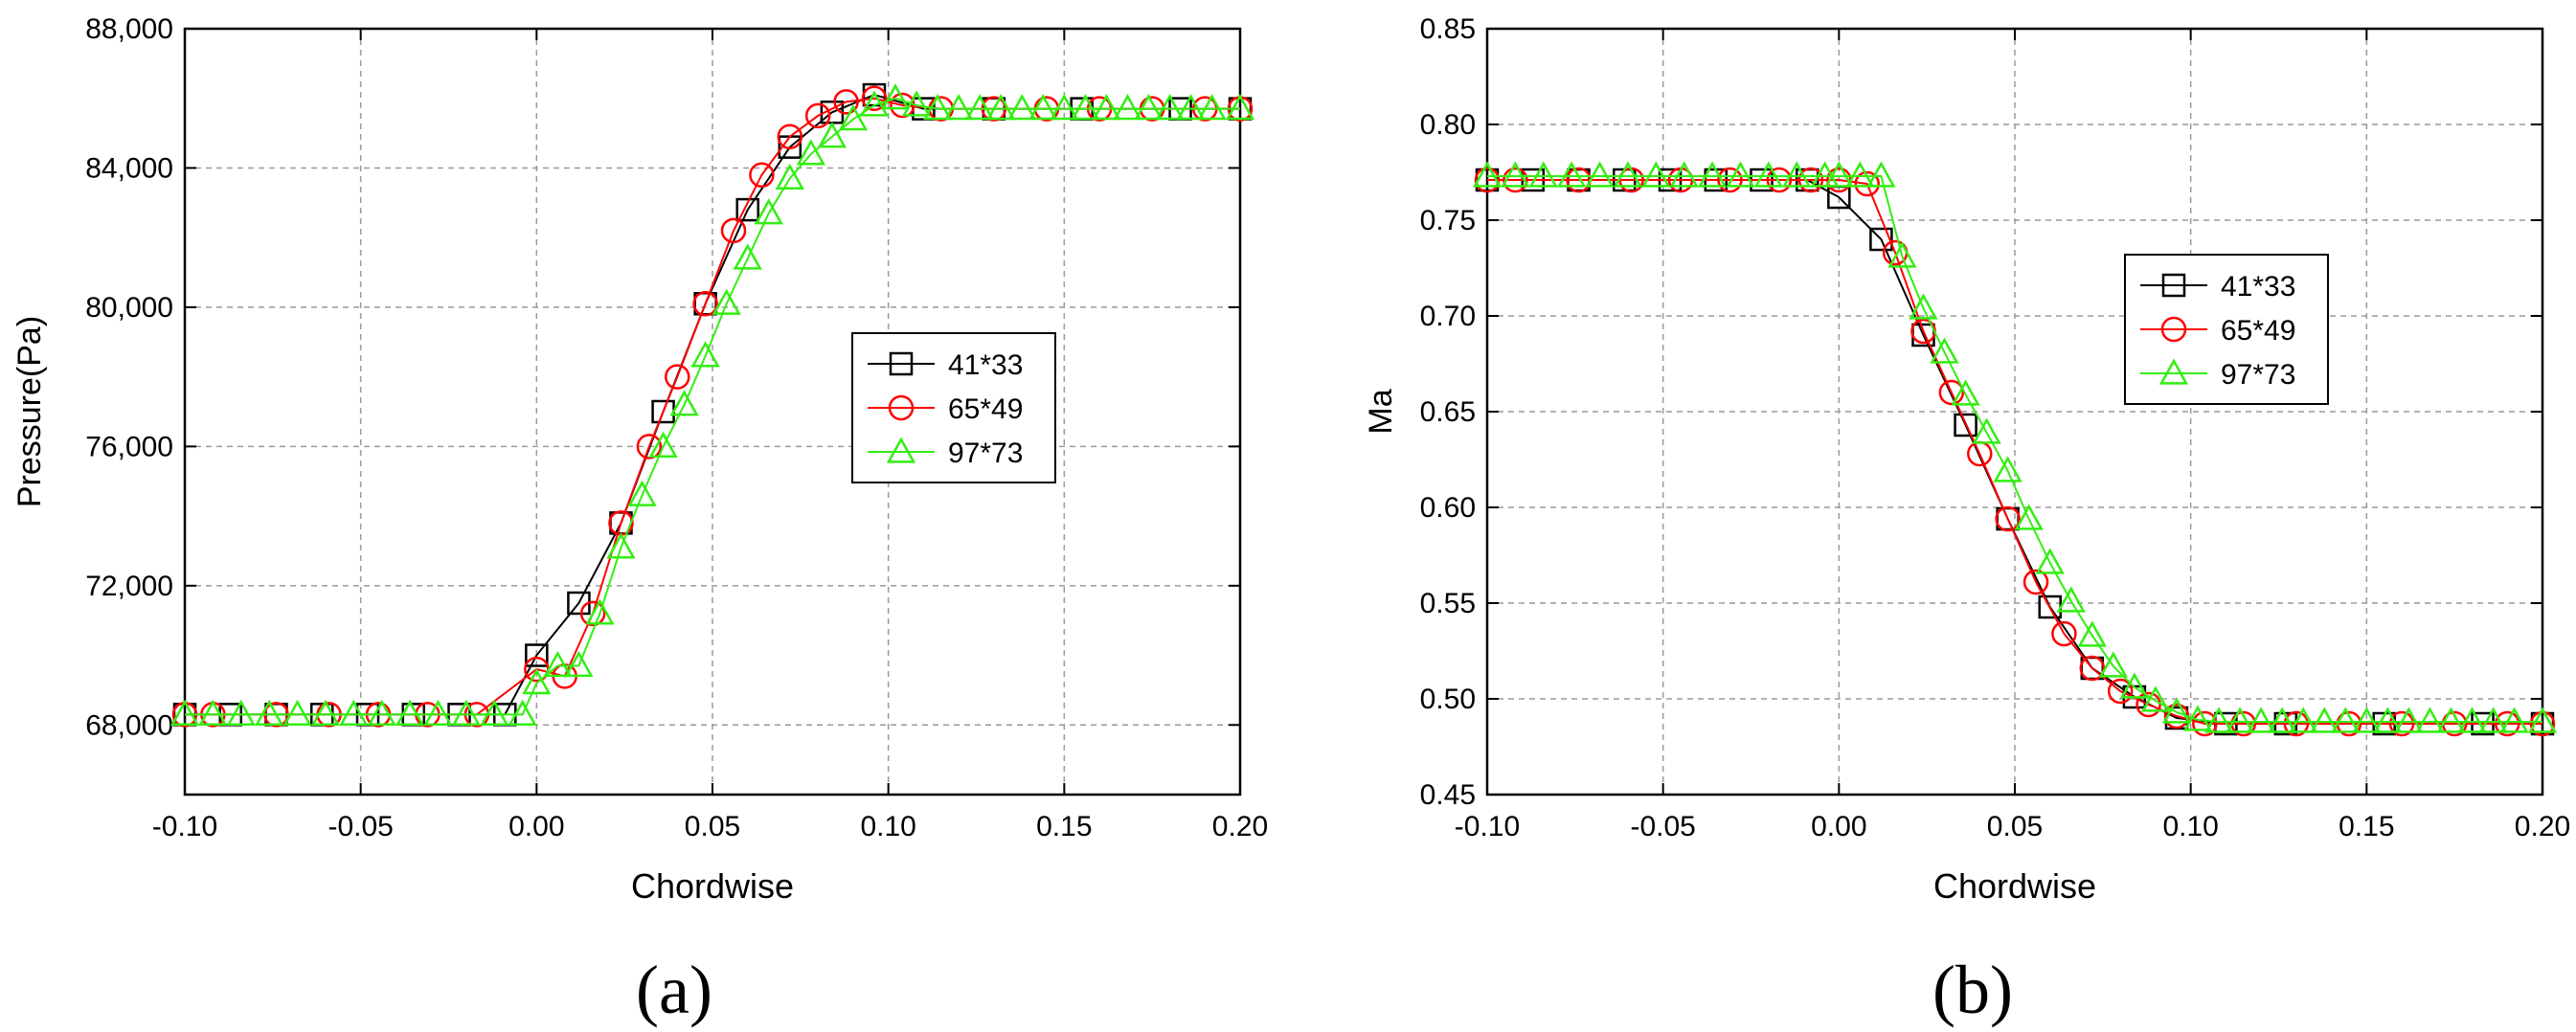 This screenshot has height=1032, width=2576. I want to click on panel-label: (a), so click(674, 990).